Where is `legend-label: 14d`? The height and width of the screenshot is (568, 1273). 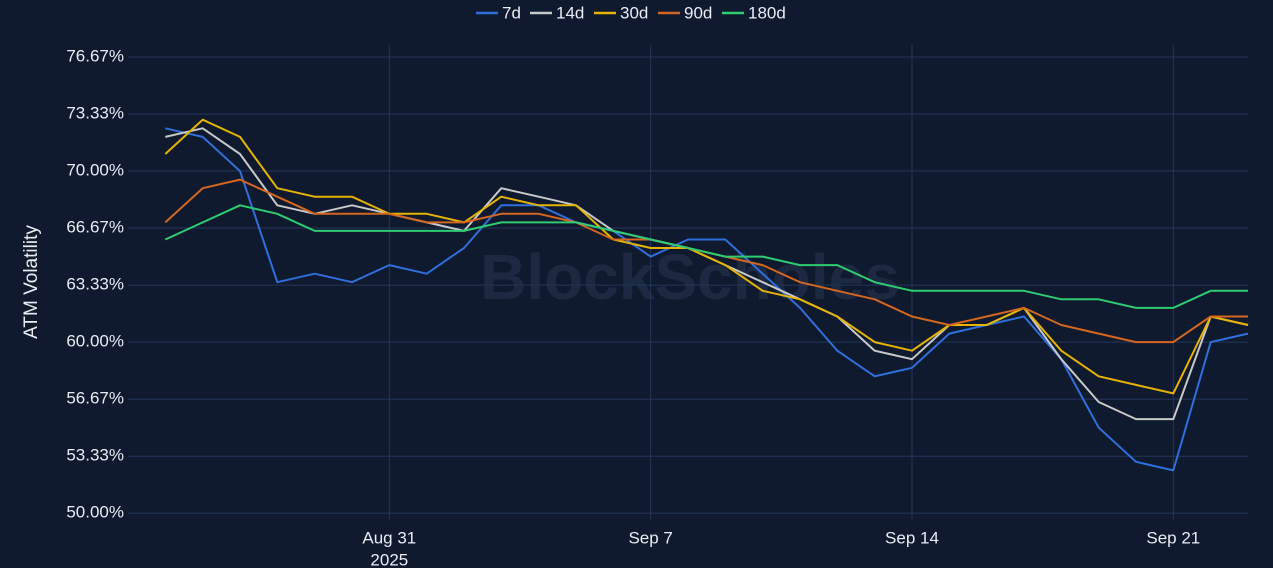 legend-label: 14d is located at coordinates (570, 12).